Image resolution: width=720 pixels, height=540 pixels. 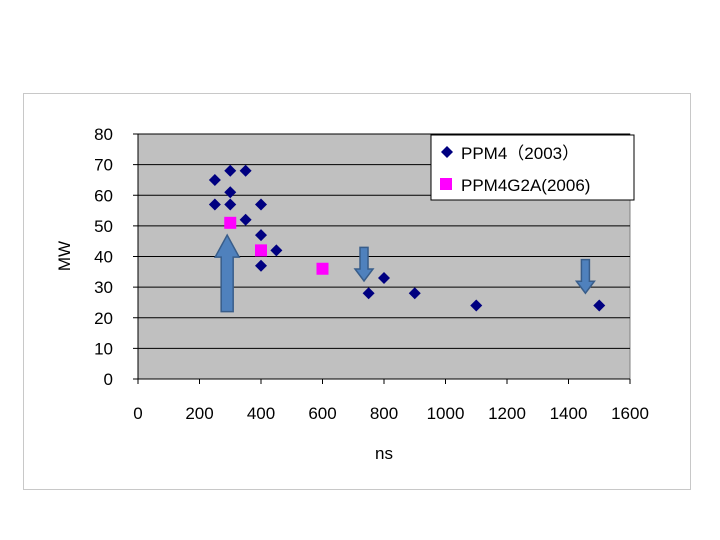 I want to click on x-axis-ticks: 0 200 400 600 800 1000 1200 1400 1600, so click(x=391, y=413).